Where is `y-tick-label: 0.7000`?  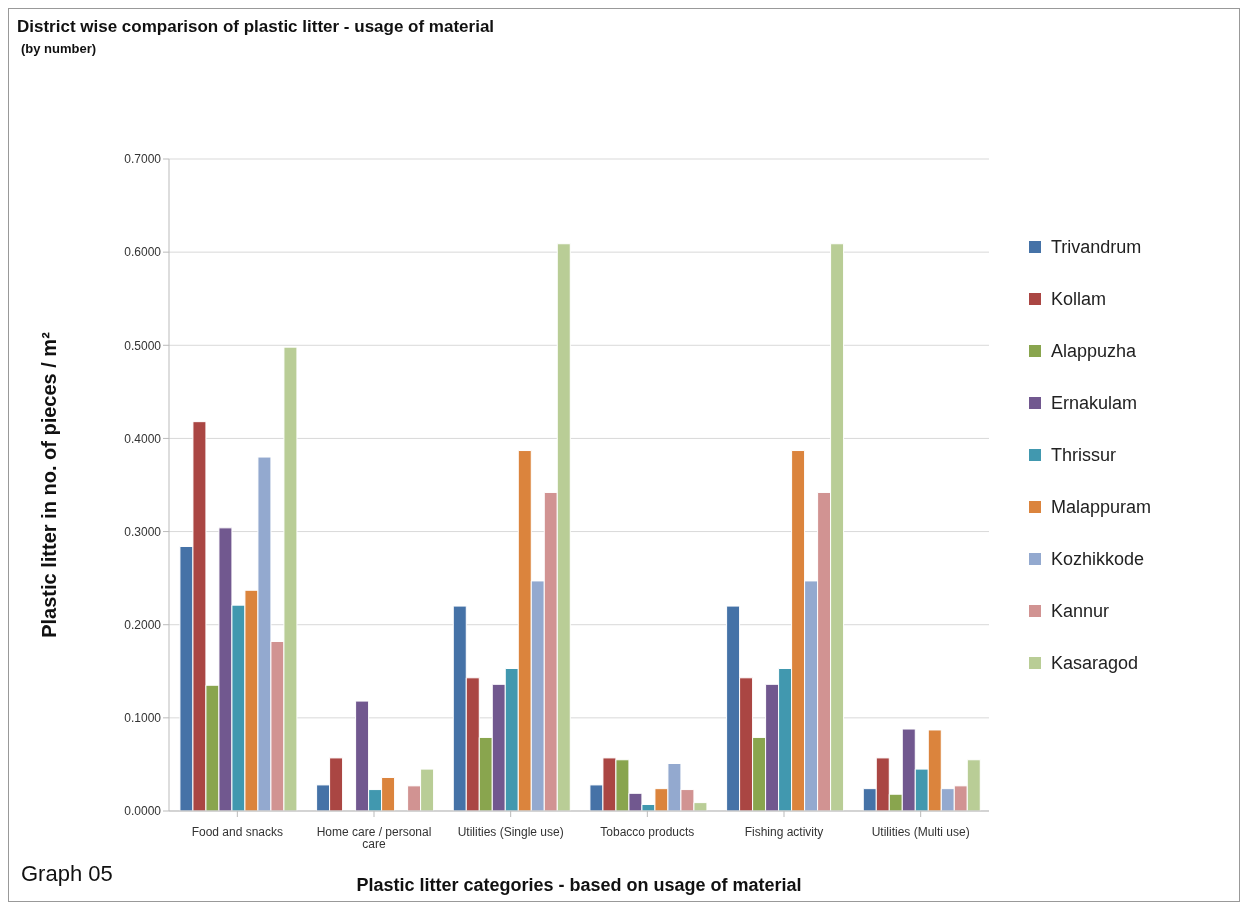 y-tick-label: 0.7000 is located at coordinates (143, 159).